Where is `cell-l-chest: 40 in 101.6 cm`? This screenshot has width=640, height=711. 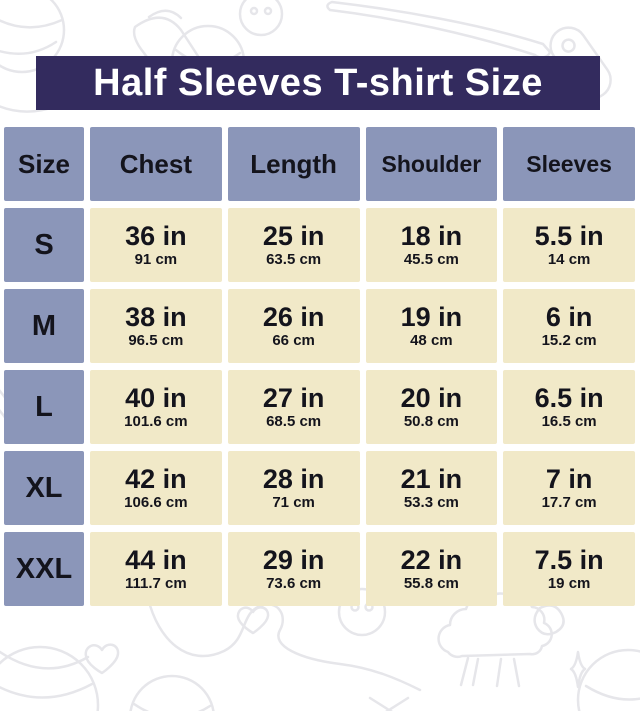
cell-l-chest: 40 in 101.6 cm is located at coordinates (156, 407).